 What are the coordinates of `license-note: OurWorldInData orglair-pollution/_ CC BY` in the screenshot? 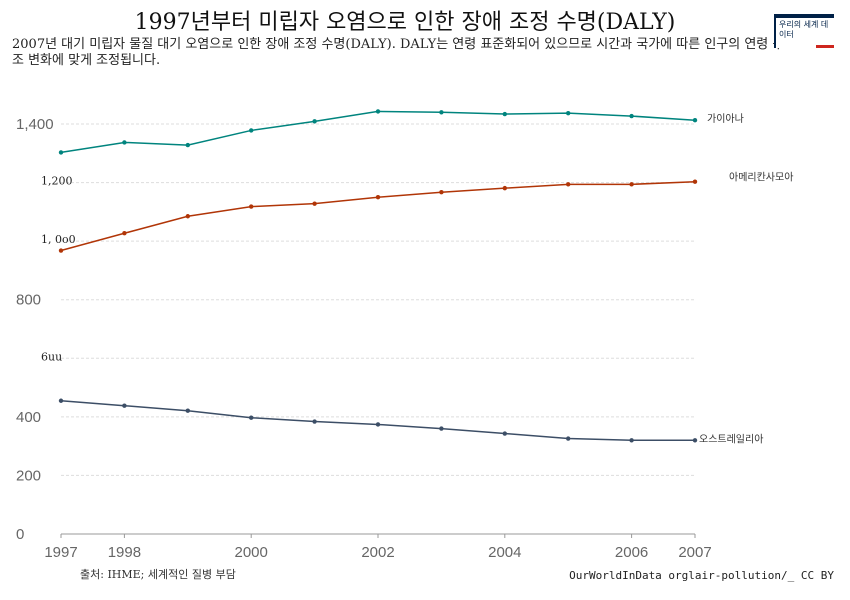 It's located at (701, 575).